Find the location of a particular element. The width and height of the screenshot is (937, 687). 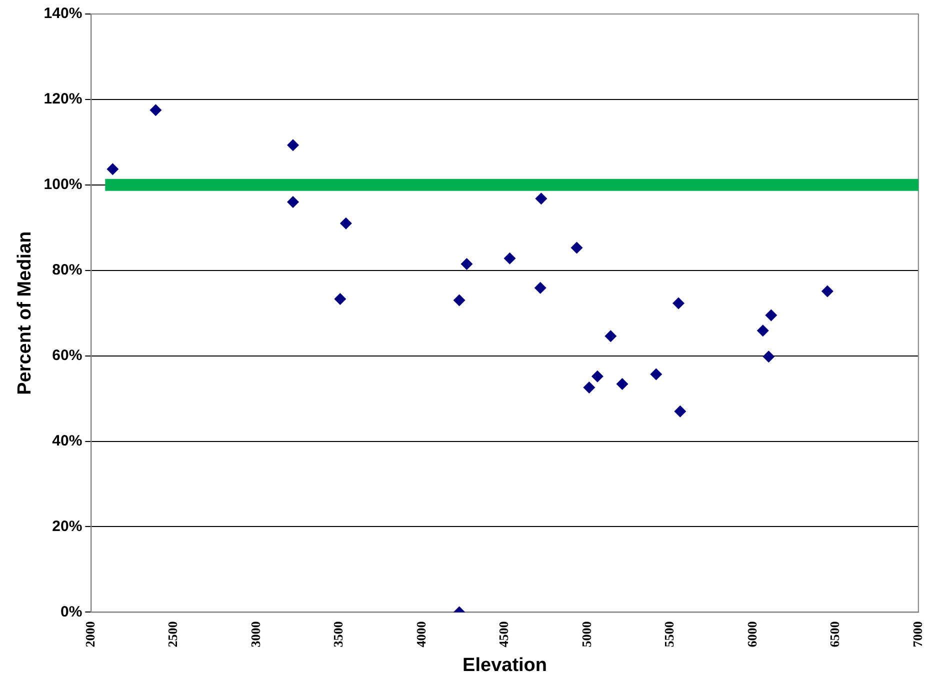

x-tick-label: 6000 is located at coordinates (752, 634).